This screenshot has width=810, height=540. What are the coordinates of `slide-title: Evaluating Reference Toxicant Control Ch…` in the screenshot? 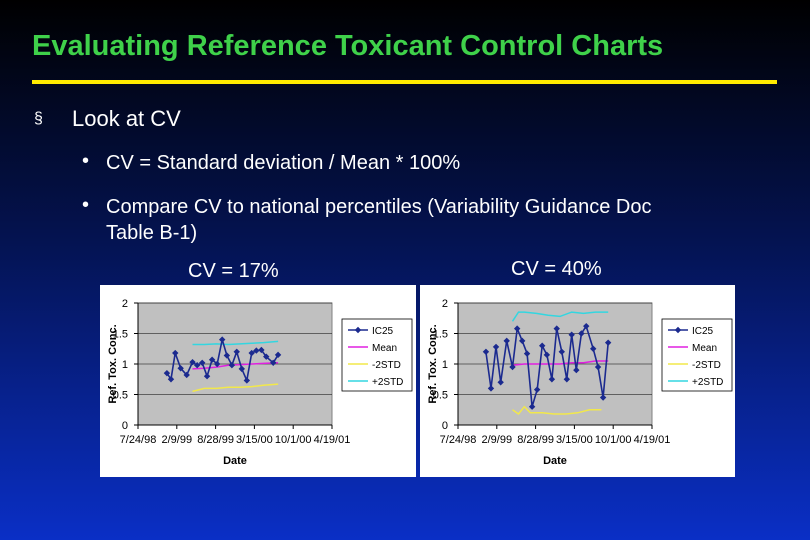 It's located at (348, 46).